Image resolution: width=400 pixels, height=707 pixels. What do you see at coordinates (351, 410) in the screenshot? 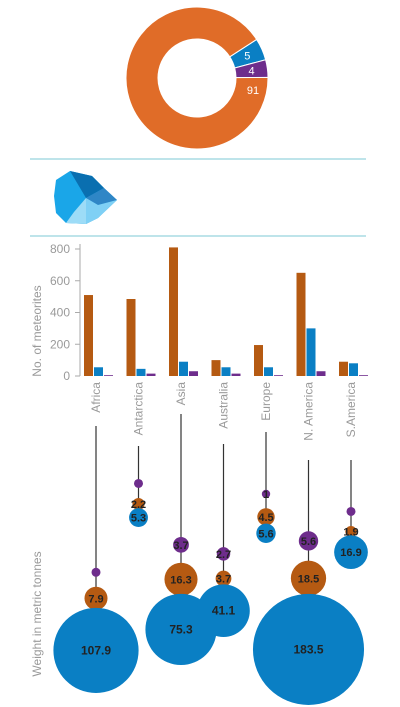
I see `category-label: S.America` at bounding box center [351, 410].